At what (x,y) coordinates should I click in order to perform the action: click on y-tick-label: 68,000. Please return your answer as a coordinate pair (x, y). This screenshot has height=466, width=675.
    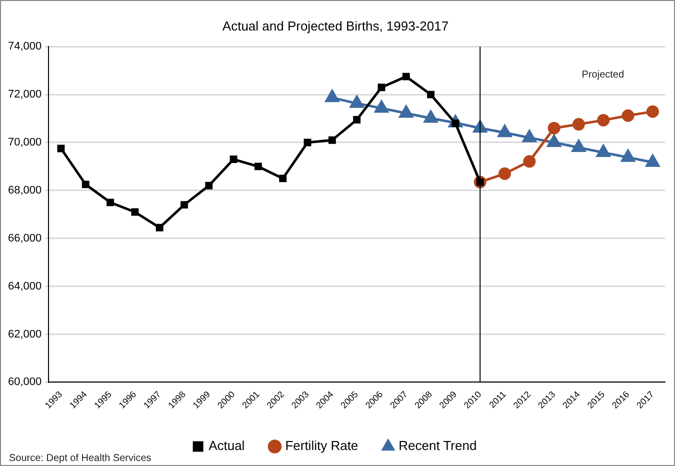
    Looking at the image, I should click on (25, 190).